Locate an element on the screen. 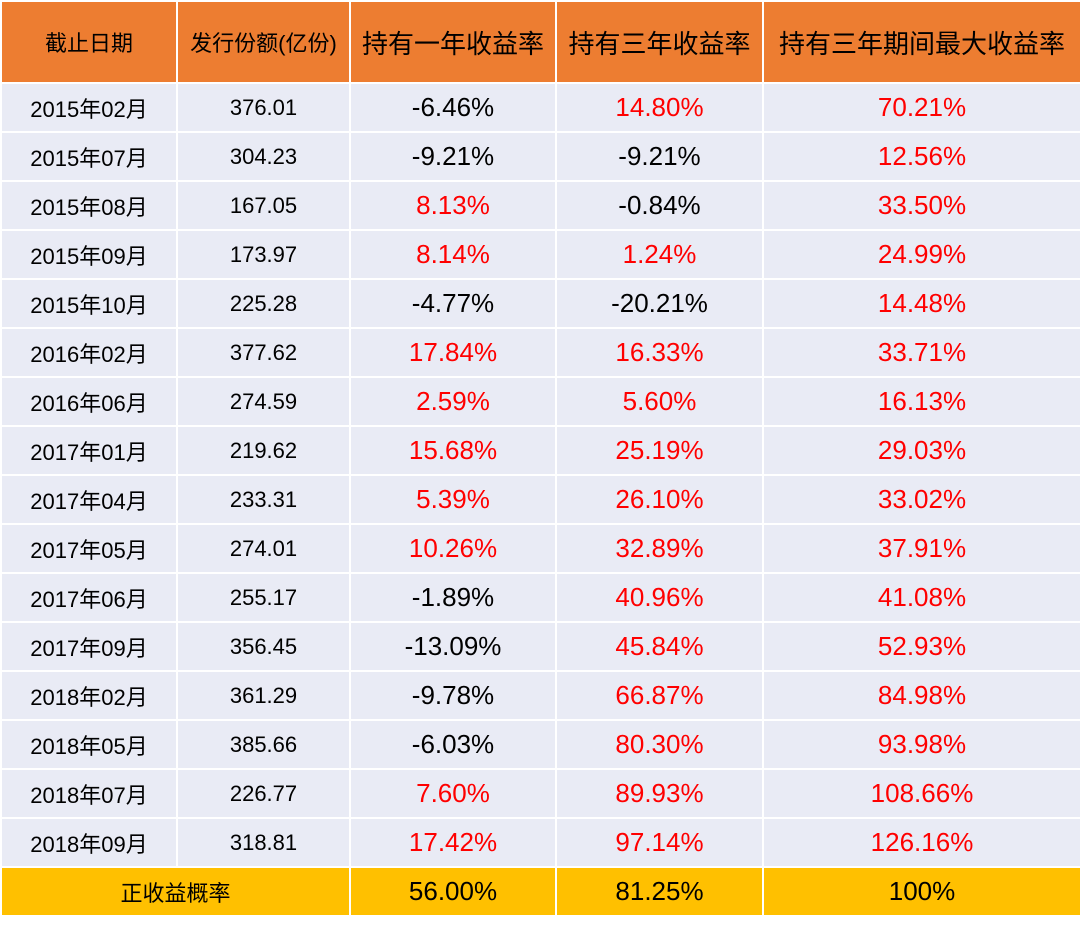 This screenshot has width=1080, height=928. cell-three-year-return: 14.80% is located at coordinates (659, 107).